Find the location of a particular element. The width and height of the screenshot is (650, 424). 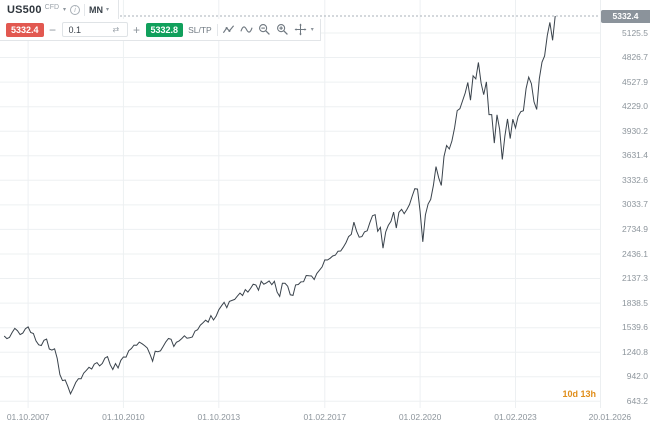

volume-input-box: ⇄ is located at coordinates (94, 29).